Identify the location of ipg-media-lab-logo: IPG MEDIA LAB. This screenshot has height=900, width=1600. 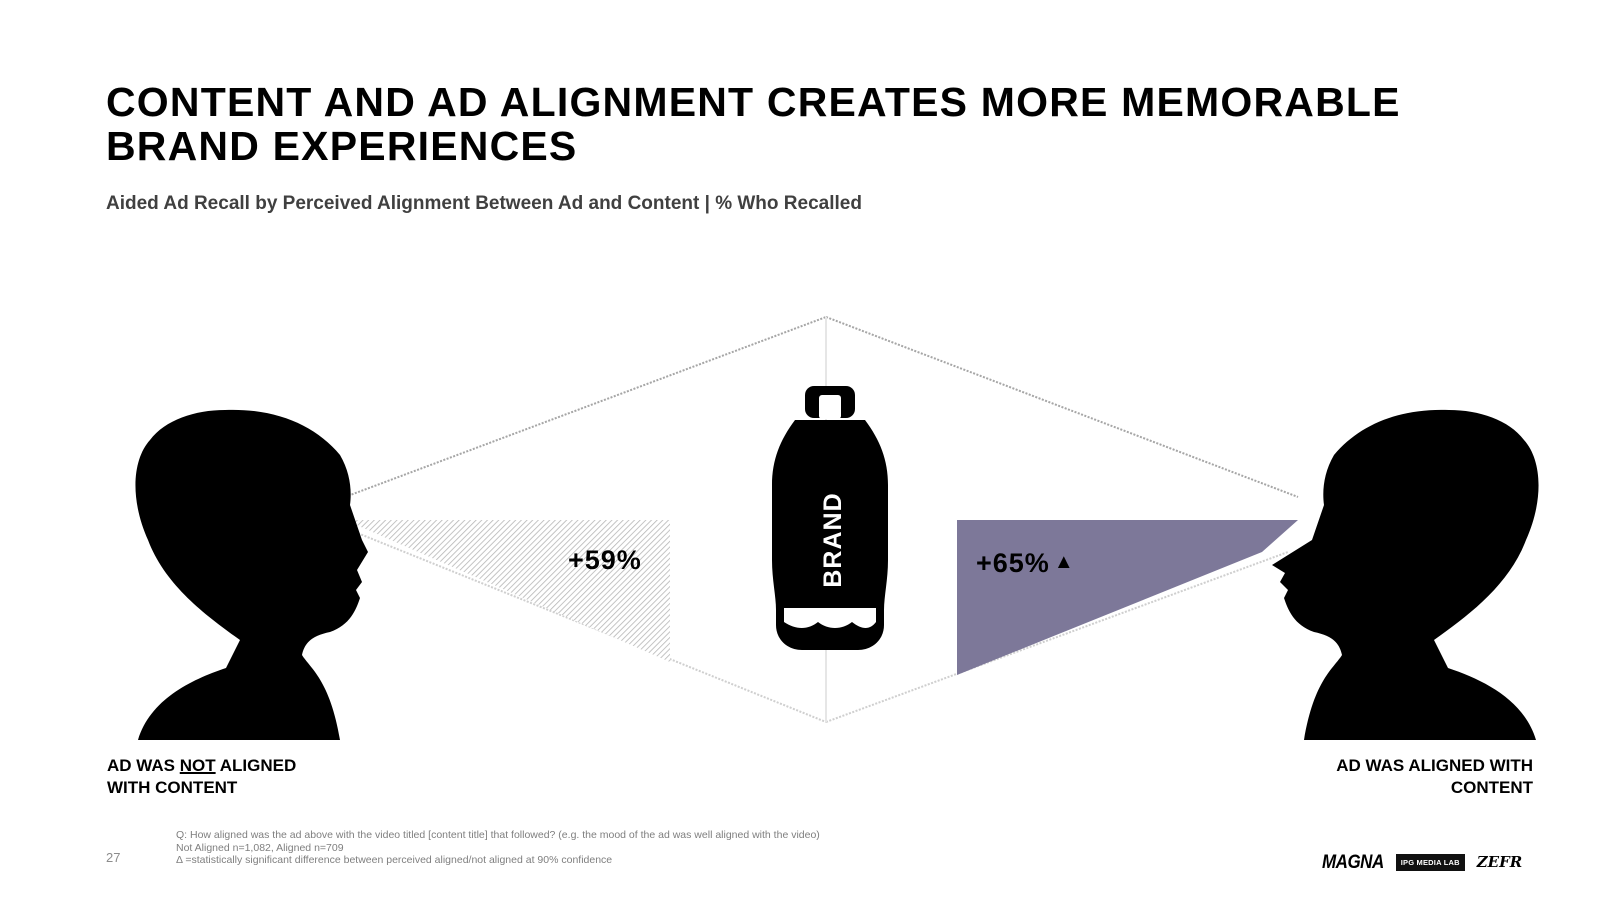
(1430, 862).